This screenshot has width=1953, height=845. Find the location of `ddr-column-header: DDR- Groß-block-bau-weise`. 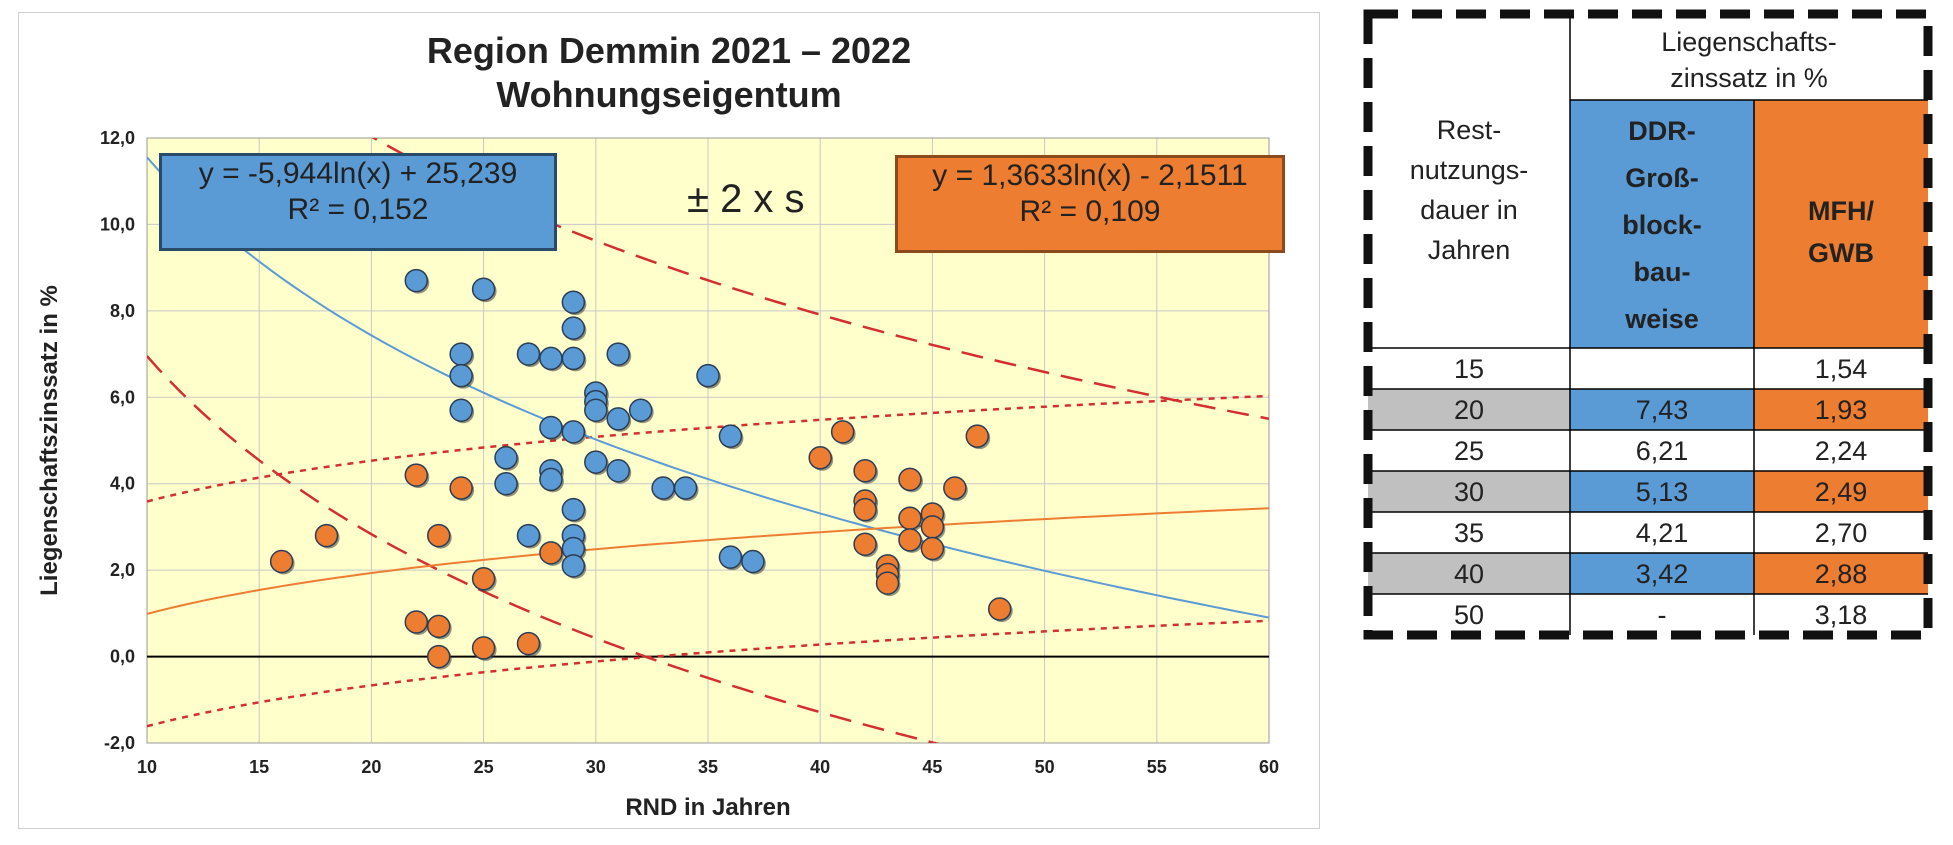

ddr-column-header: DDR- Groß-block-bau-weise is located at coordinates (1662, 225).